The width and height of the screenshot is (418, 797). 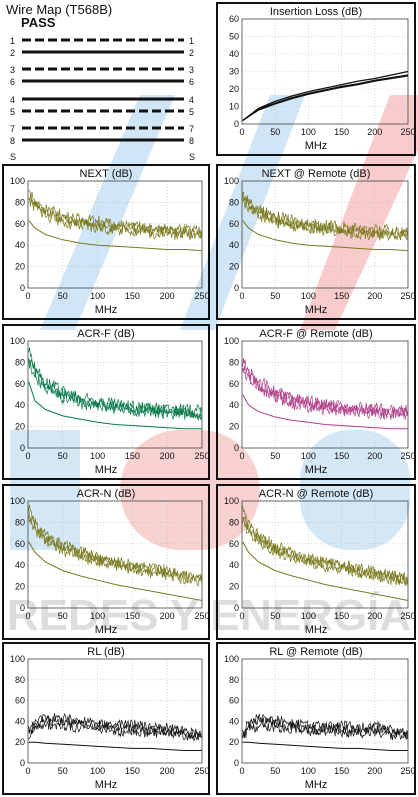 What do you see at coordinates (191, 53) in the screenshot?
I see `pin-label-right: 2` at bounding box center [191, 53].